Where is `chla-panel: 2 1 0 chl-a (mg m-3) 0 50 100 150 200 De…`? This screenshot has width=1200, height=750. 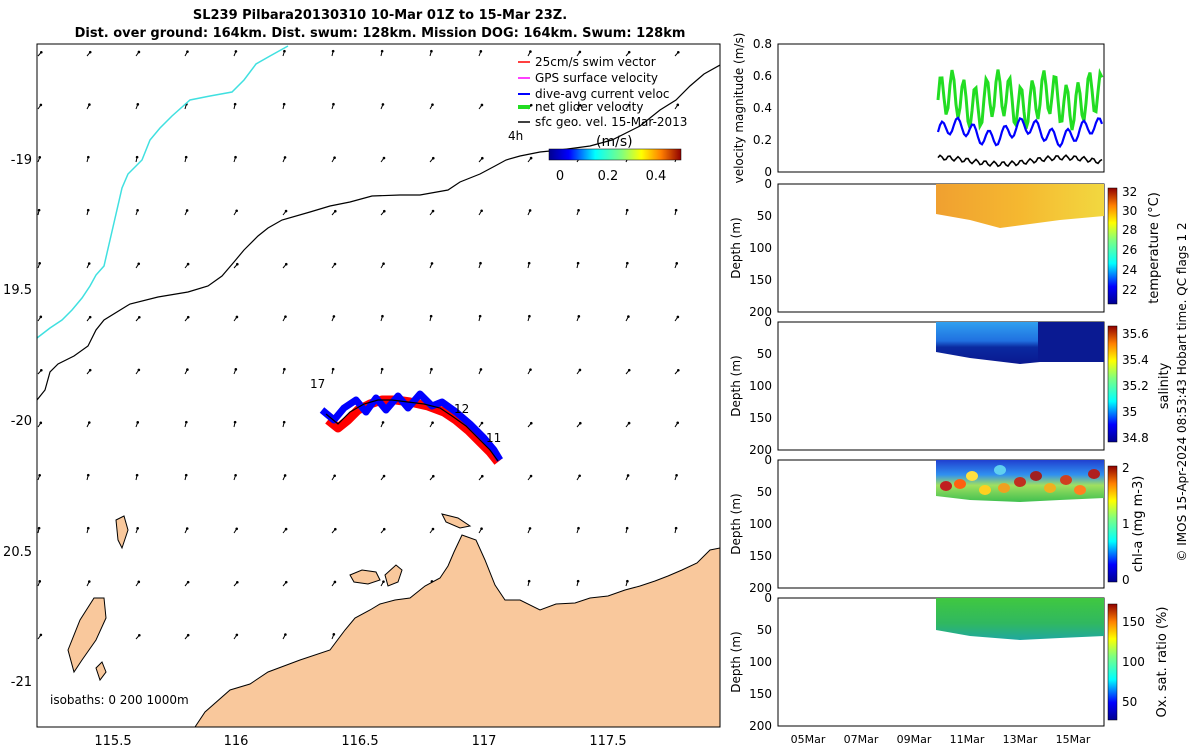
chla-panel: 2 1 0 chl-a (mg m-3) 0 50 100 150 200 De… is located at coordinates (937, 524).